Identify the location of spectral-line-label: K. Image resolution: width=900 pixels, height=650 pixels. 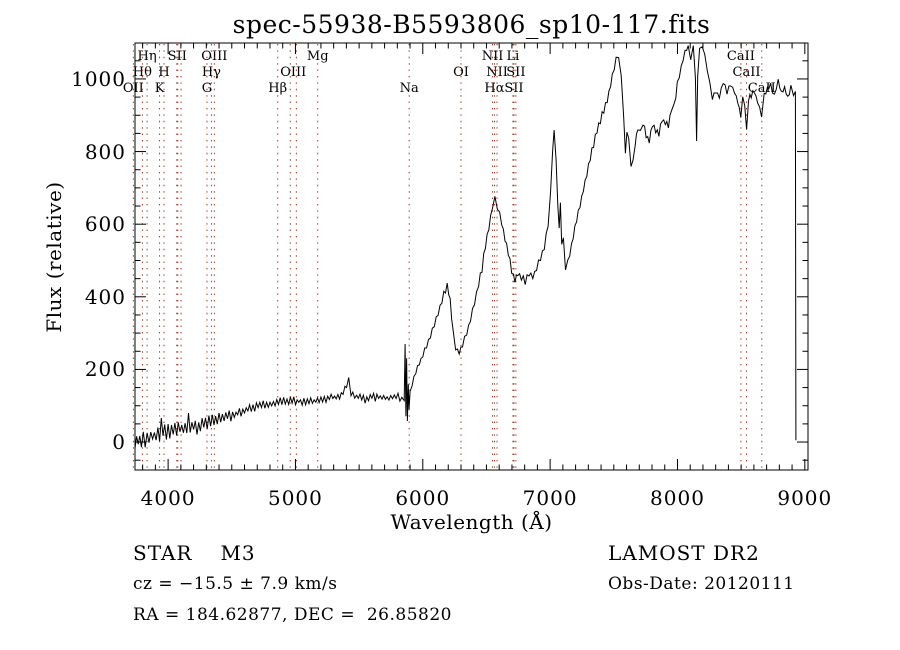
(159, 88).